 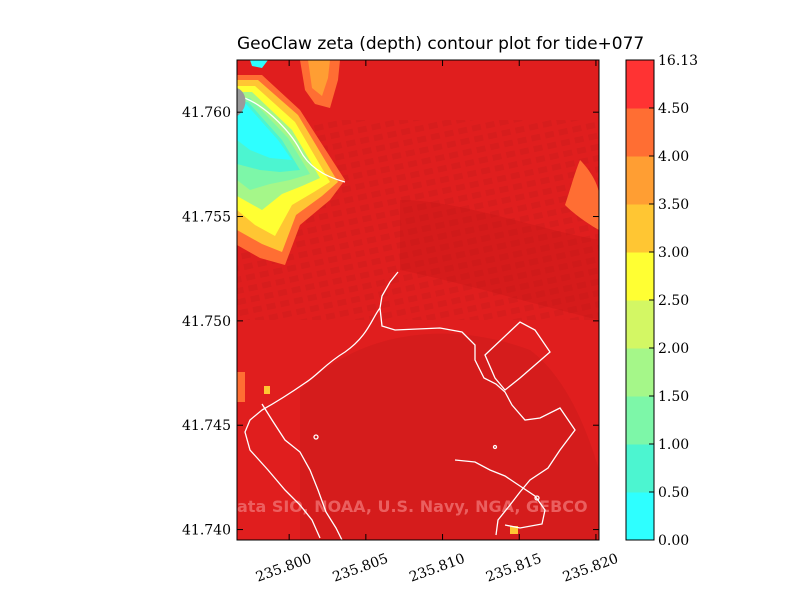 What do you see at coordinates (477, 403) in the screenshot?
I see `shoreline-main` at bounding box center [477, 403].